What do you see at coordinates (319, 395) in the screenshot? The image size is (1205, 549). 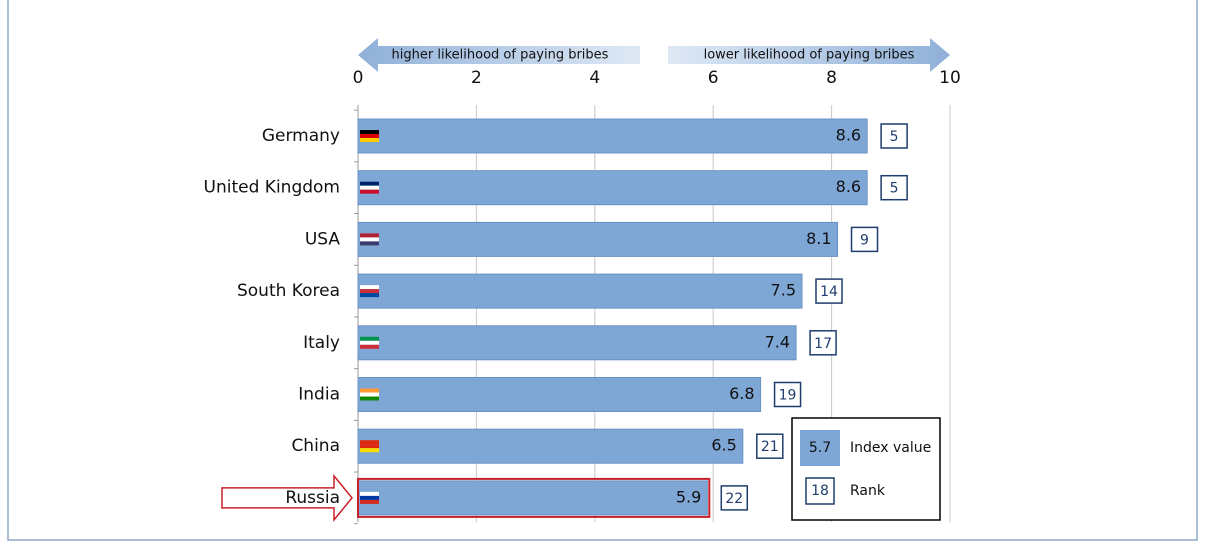 I see `y-tick-label: India` at bounding box center [319, 395].